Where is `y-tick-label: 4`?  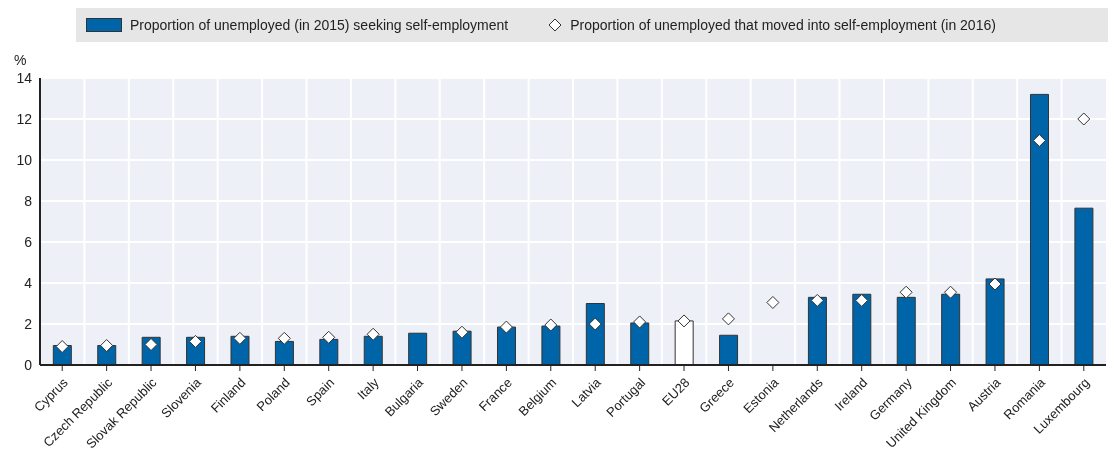
y-tick-label: 4 is located at coordinates (28, 282).